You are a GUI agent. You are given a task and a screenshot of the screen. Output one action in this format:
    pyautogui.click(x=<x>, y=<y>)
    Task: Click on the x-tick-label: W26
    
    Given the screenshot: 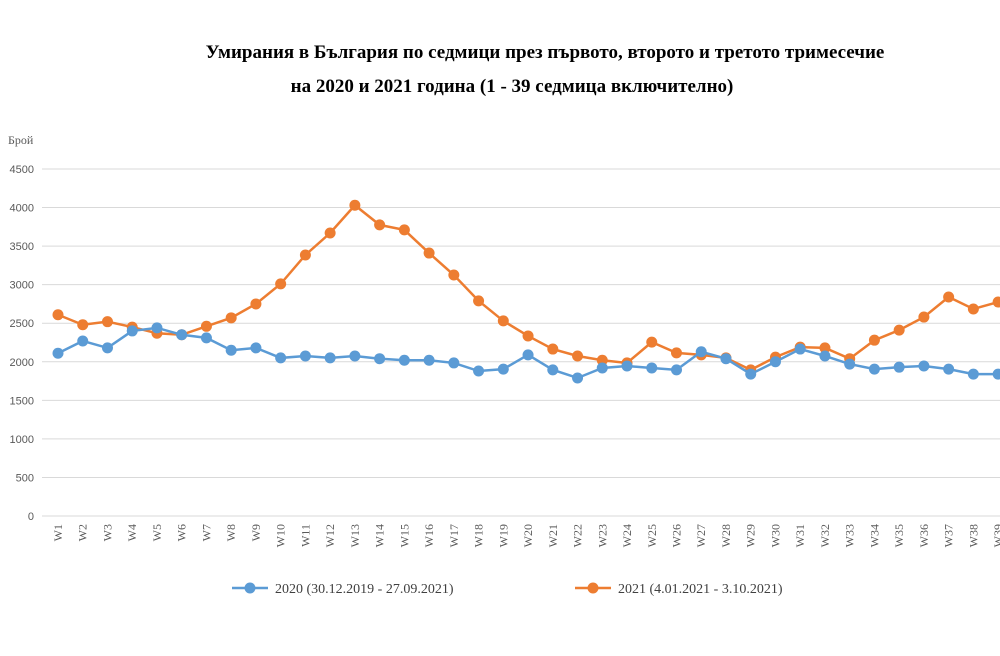 What is the action you would take?
    pyautogui.click(x=677, y=535)
    